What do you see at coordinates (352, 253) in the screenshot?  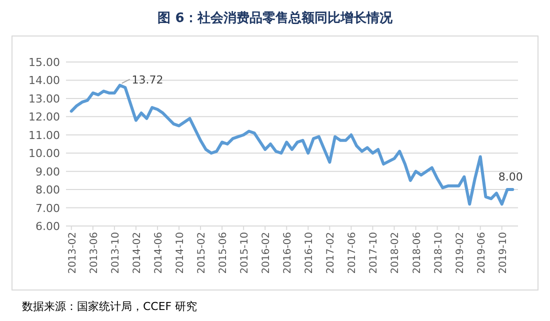 I see `x-tick-label: 2017-06` at bounding box center [352, 253].